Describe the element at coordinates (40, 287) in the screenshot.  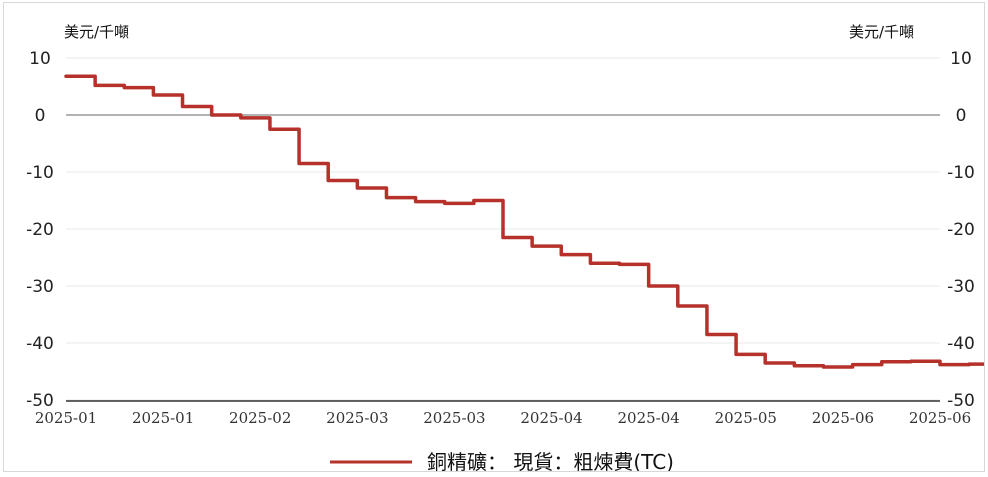
I see `y-tick-label-left: -30` at that location.